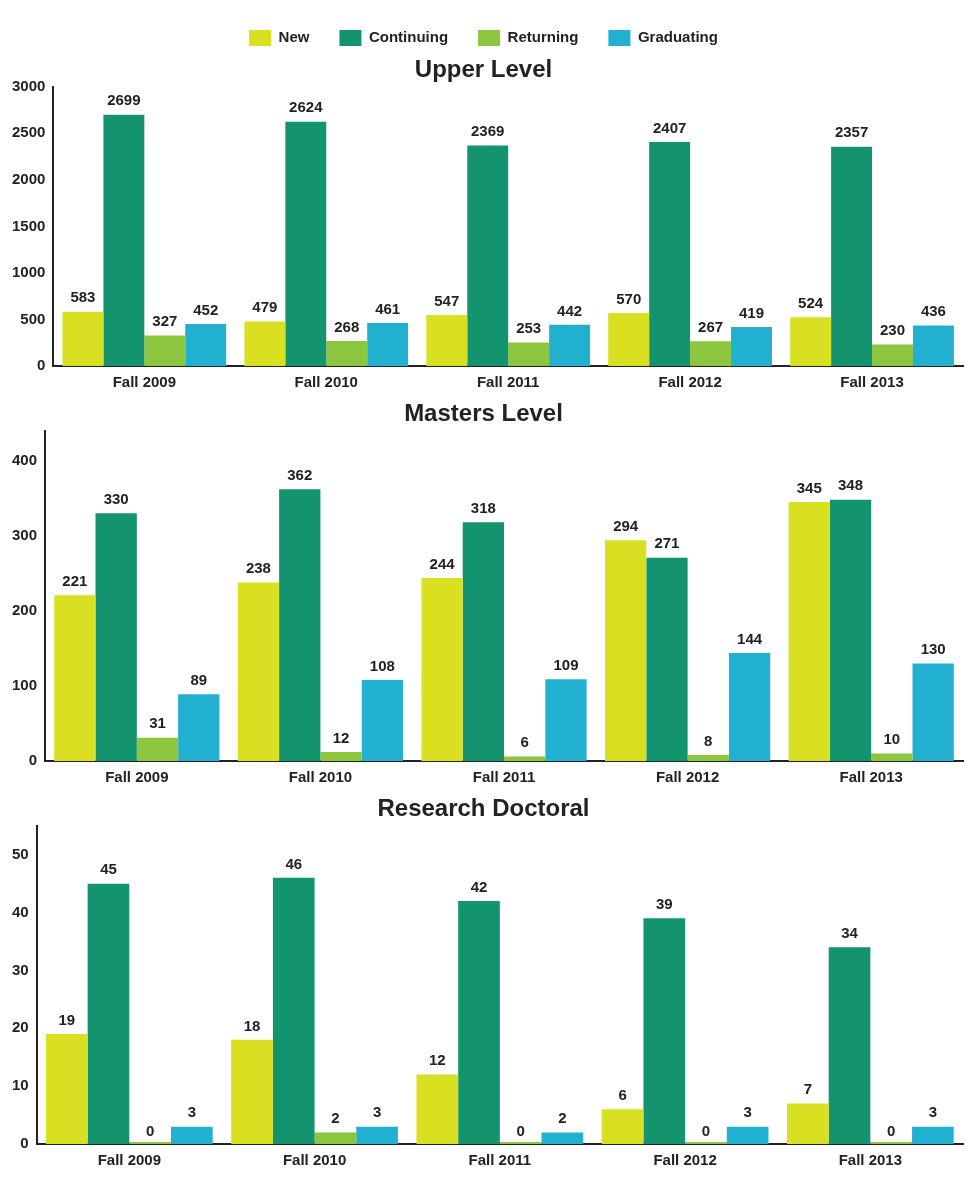 Image resolution: width=973 pixels, height=1178 pixels. I want to click on legend-label: Graduating, so click(677, 37).